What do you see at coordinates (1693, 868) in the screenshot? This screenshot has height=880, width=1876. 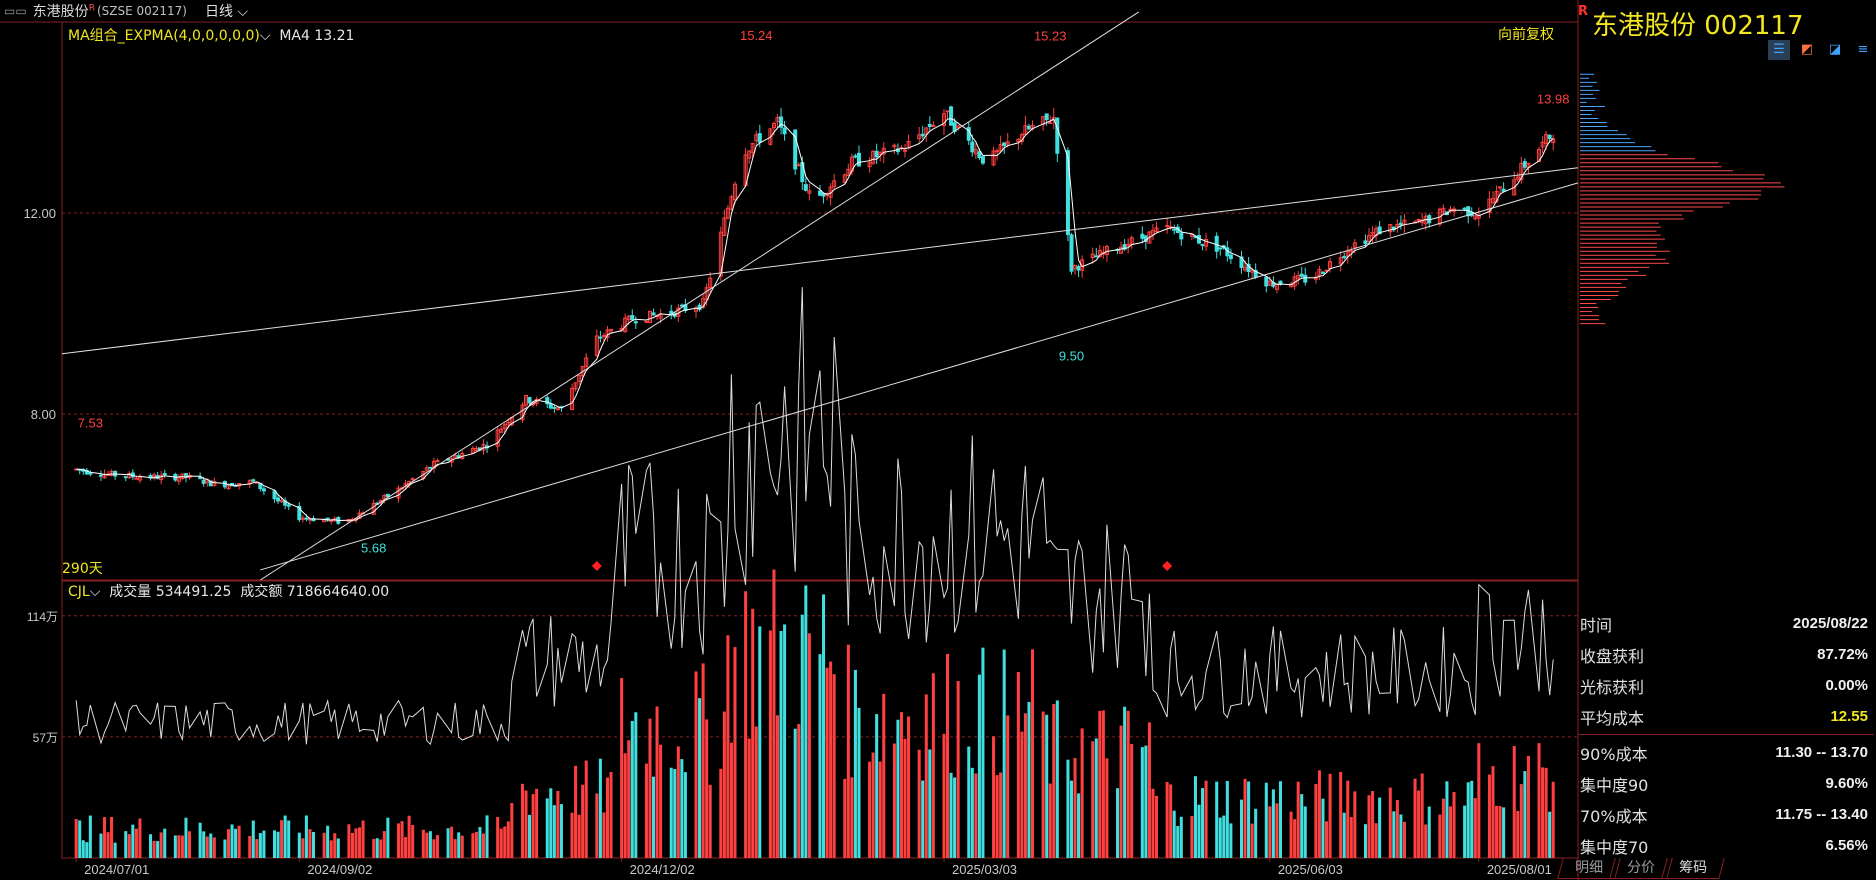 I see `tab-chips: 筹码` at bounding box center [1693, 868].